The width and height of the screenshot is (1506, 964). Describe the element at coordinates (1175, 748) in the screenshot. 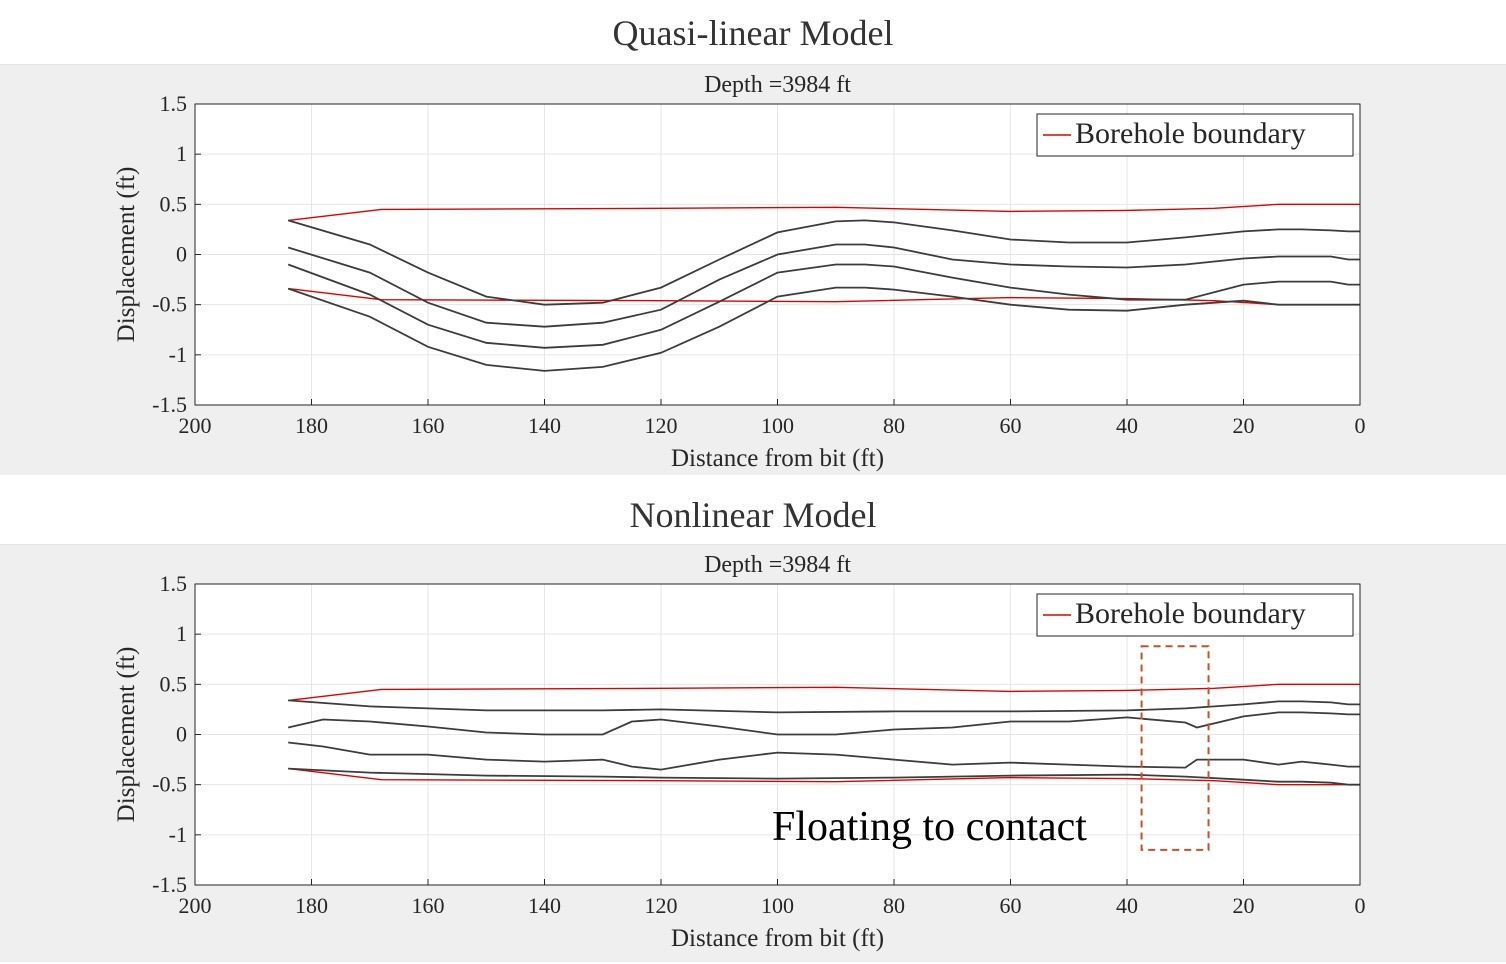

I see `highlight-box` at that location.